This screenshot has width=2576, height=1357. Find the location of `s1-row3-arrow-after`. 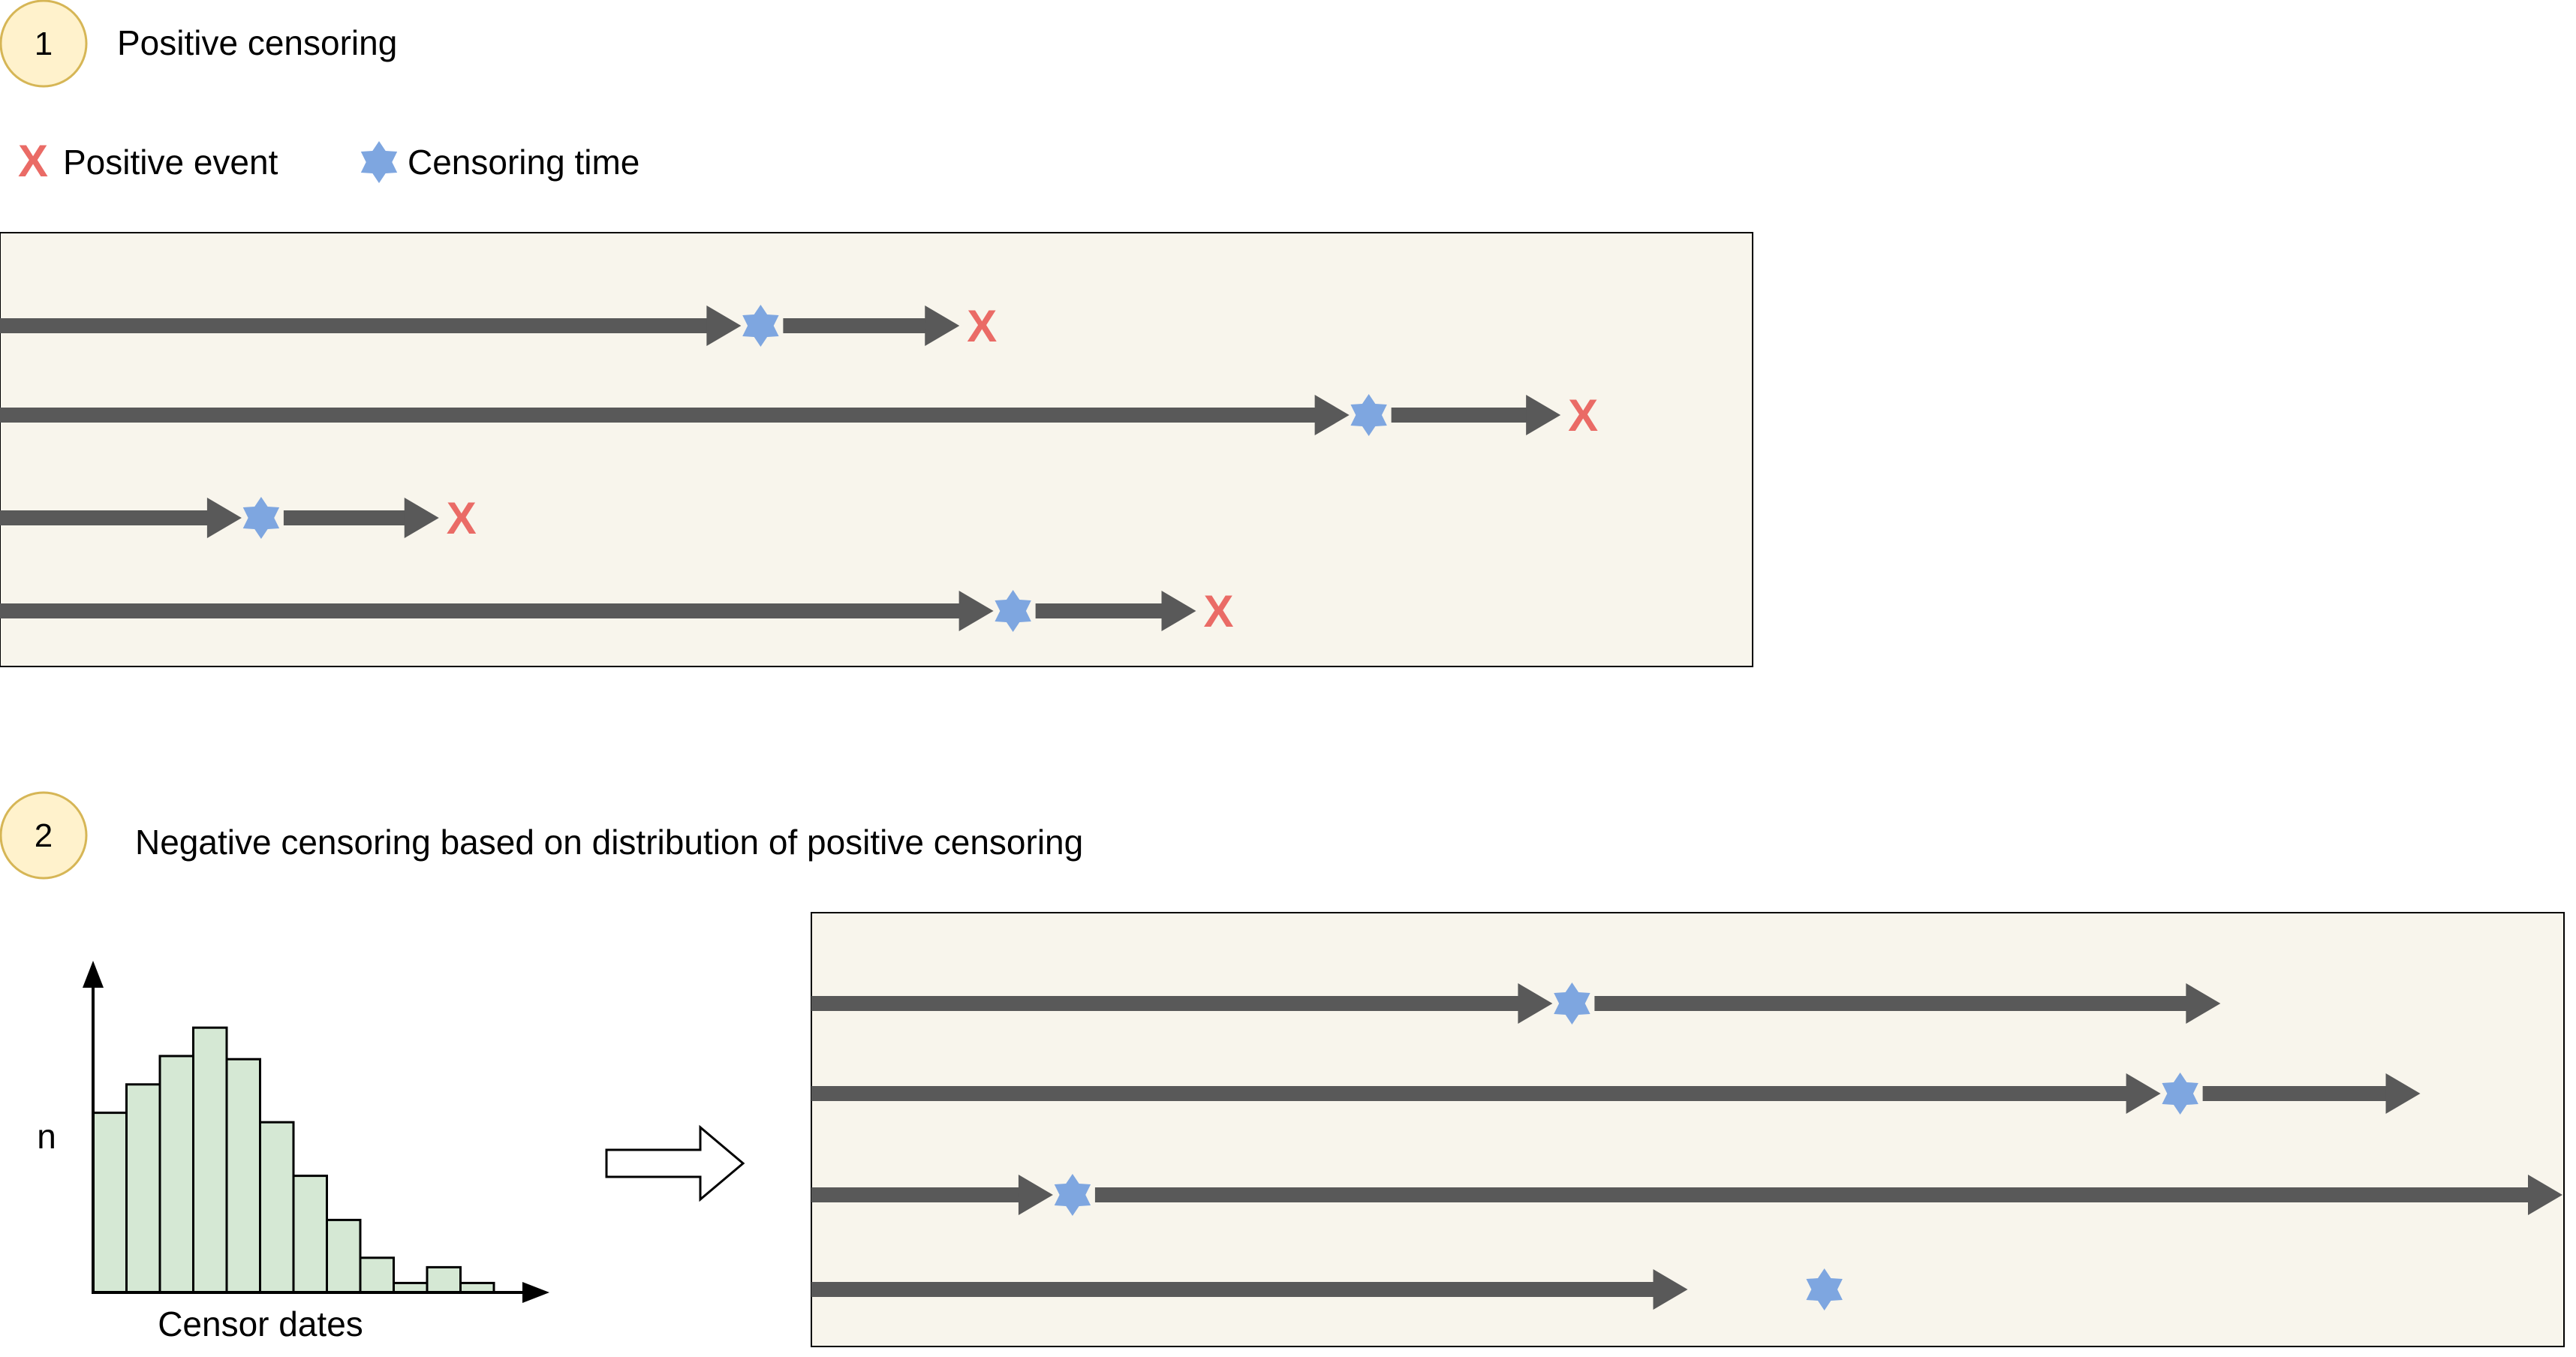

s1-row3-arrow-after is located at coordinates (361, 518).